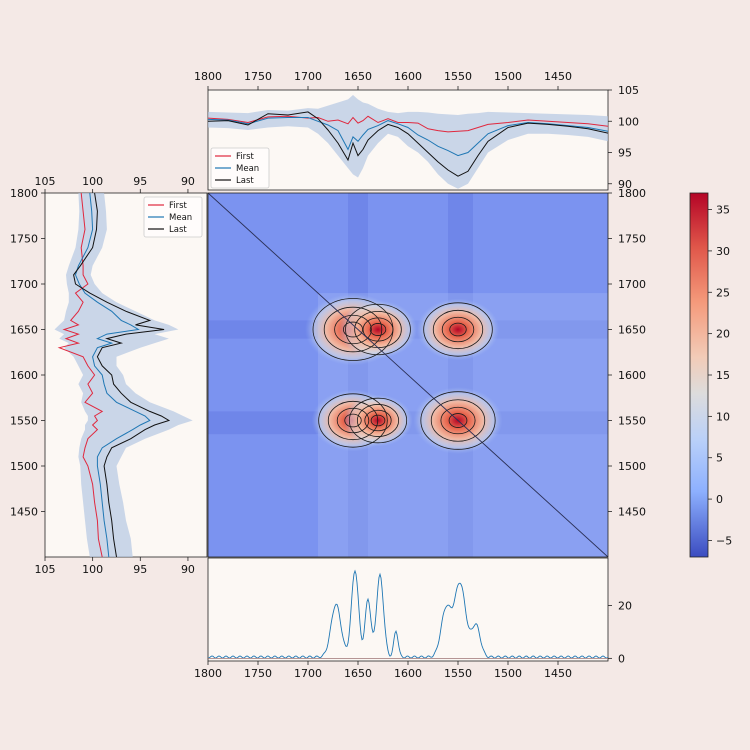 Image resolution: width=750 pixels, height=750 pixels. Describe the element at coordinates (24, 193) in the screenshot. I see `left-y-tick-label: 1800` at that location.